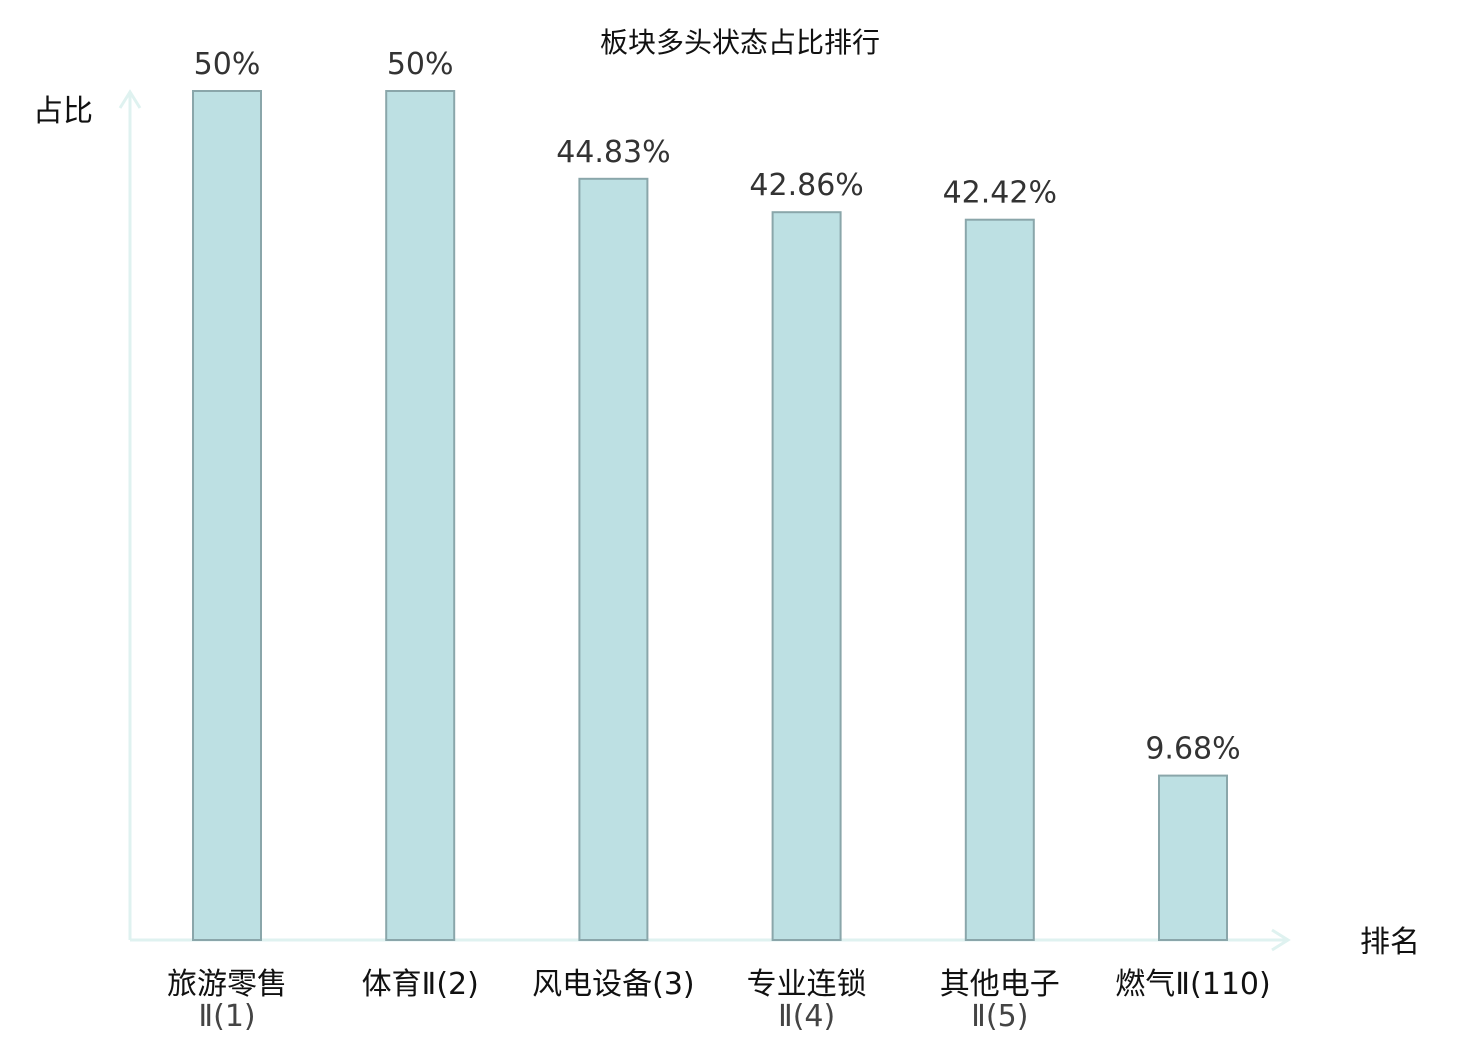 The height and width of the screenshot is (1040, 1480). I want to click on x-tick-label: 专业连锁, so click(807, 984).